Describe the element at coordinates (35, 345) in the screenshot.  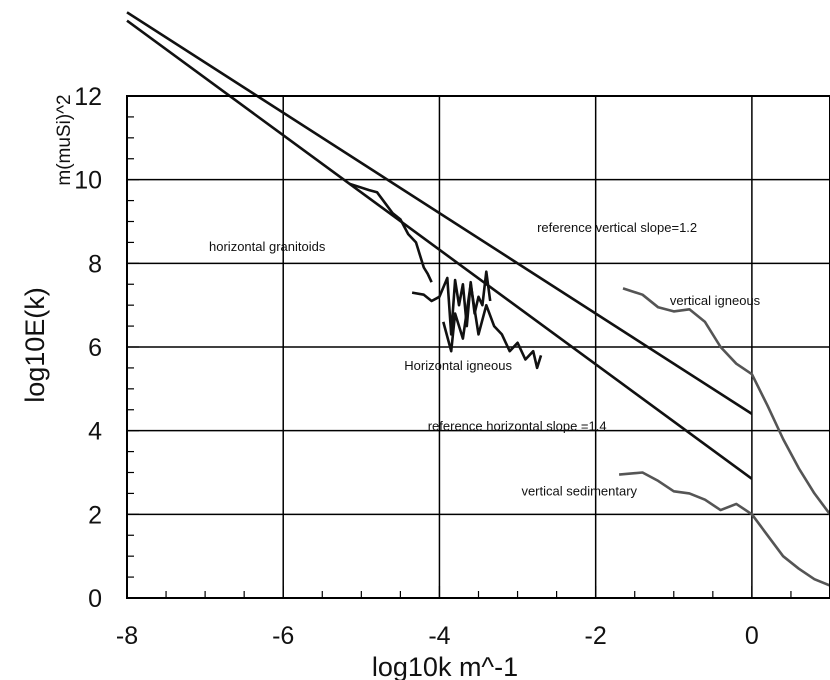
I see `y-axis-label: log10E(k)` at that location.